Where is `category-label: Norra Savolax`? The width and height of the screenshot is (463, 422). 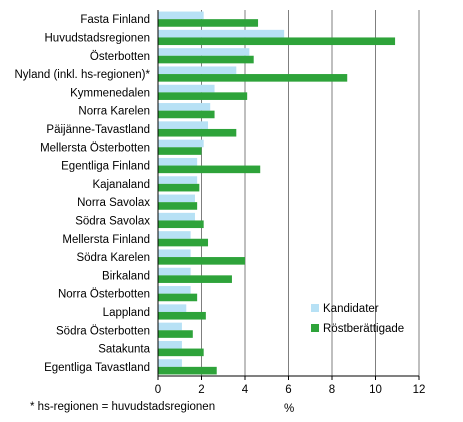
category-label: Norra Savolax is located at coordinates (113, 203).